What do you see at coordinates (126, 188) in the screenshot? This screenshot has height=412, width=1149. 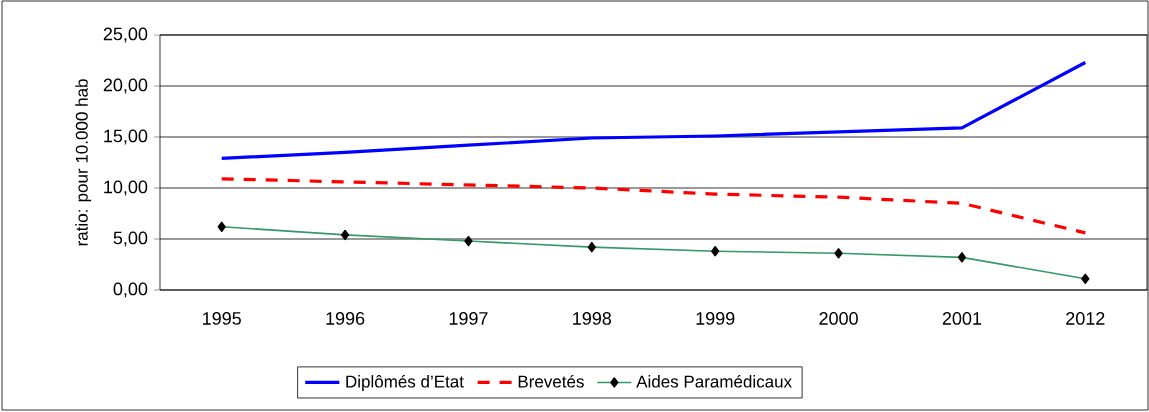 I see `y-tick-label: 10,00` at bounding box center [126, 188].